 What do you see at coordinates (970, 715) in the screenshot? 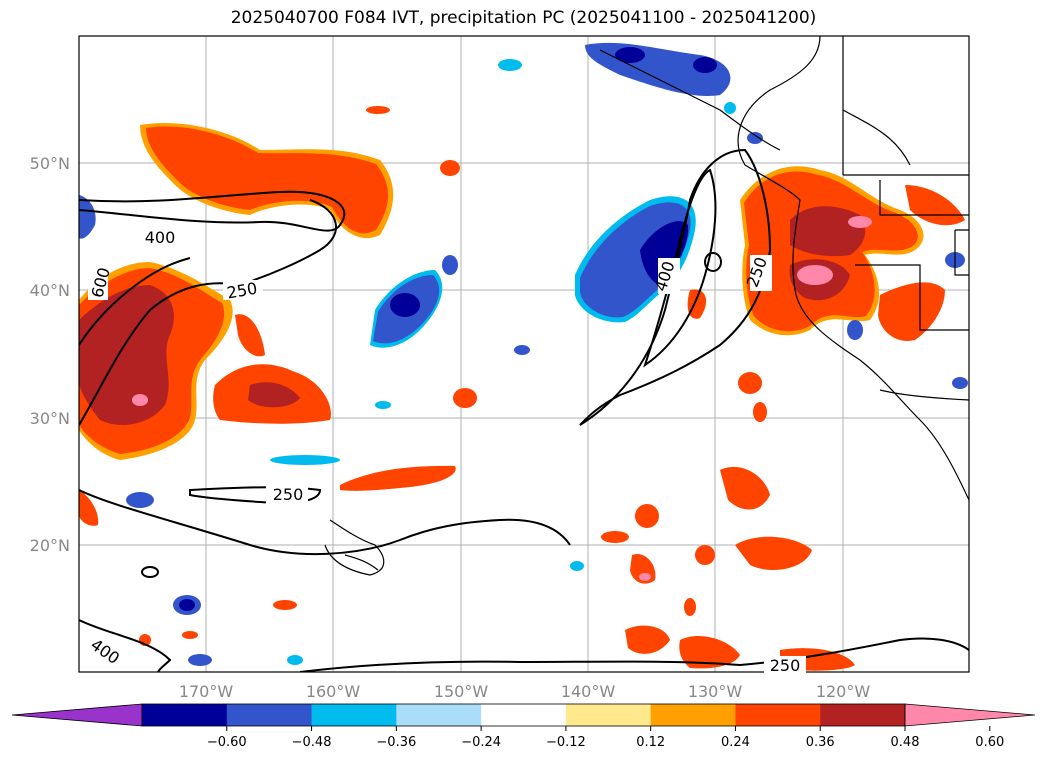
I see `colorbar-extend-high` at bounding box center [970, 715].